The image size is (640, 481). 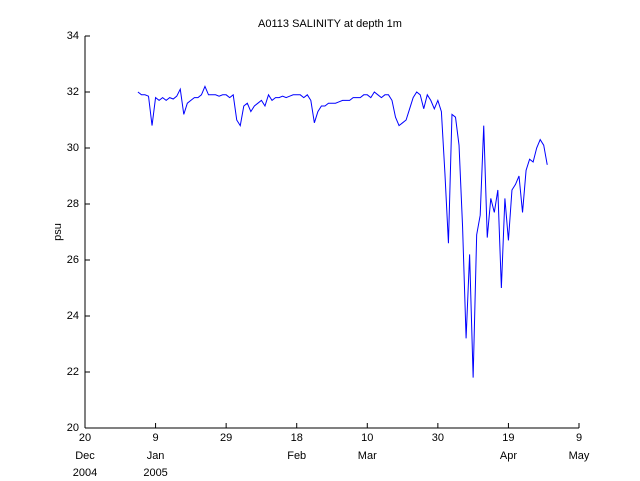 I want to click on x-tick-month: Dec, so click(x=85, y=456).